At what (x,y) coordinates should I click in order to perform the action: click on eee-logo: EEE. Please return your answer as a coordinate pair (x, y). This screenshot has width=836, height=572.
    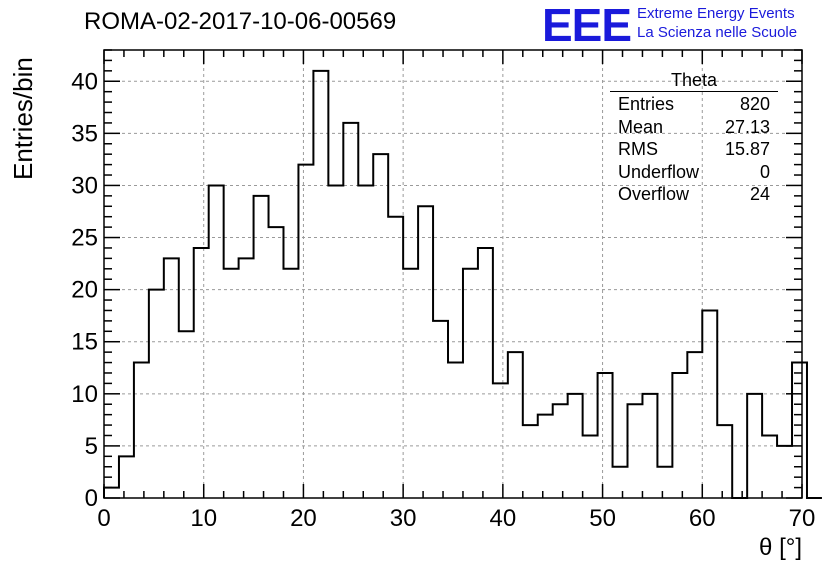
    Looking at the image, I should click on (587, 25).